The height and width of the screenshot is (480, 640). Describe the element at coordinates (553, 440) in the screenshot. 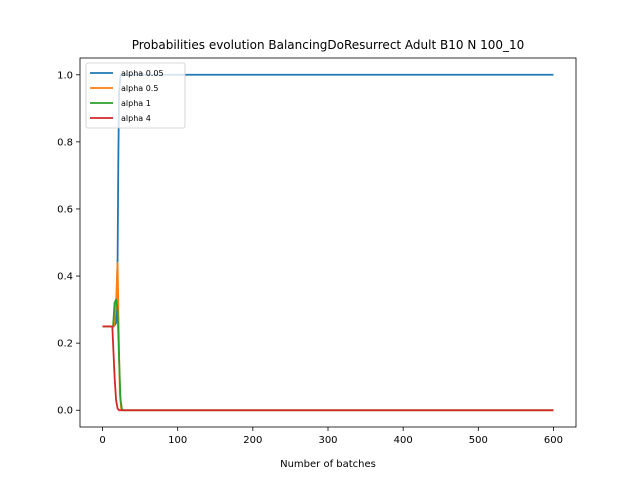

I see `x-tick-label: 600` at that location.